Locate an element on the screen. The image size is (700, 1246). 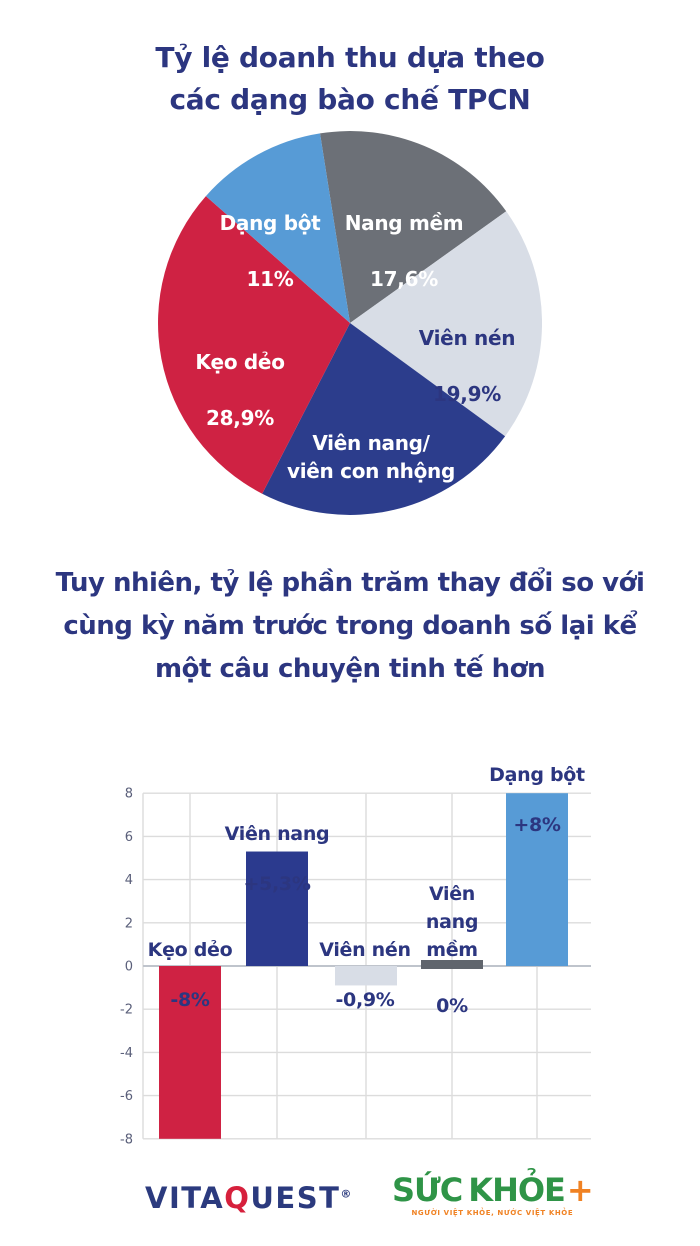
bar-value: -8% is located at coordinates (190, 1000).